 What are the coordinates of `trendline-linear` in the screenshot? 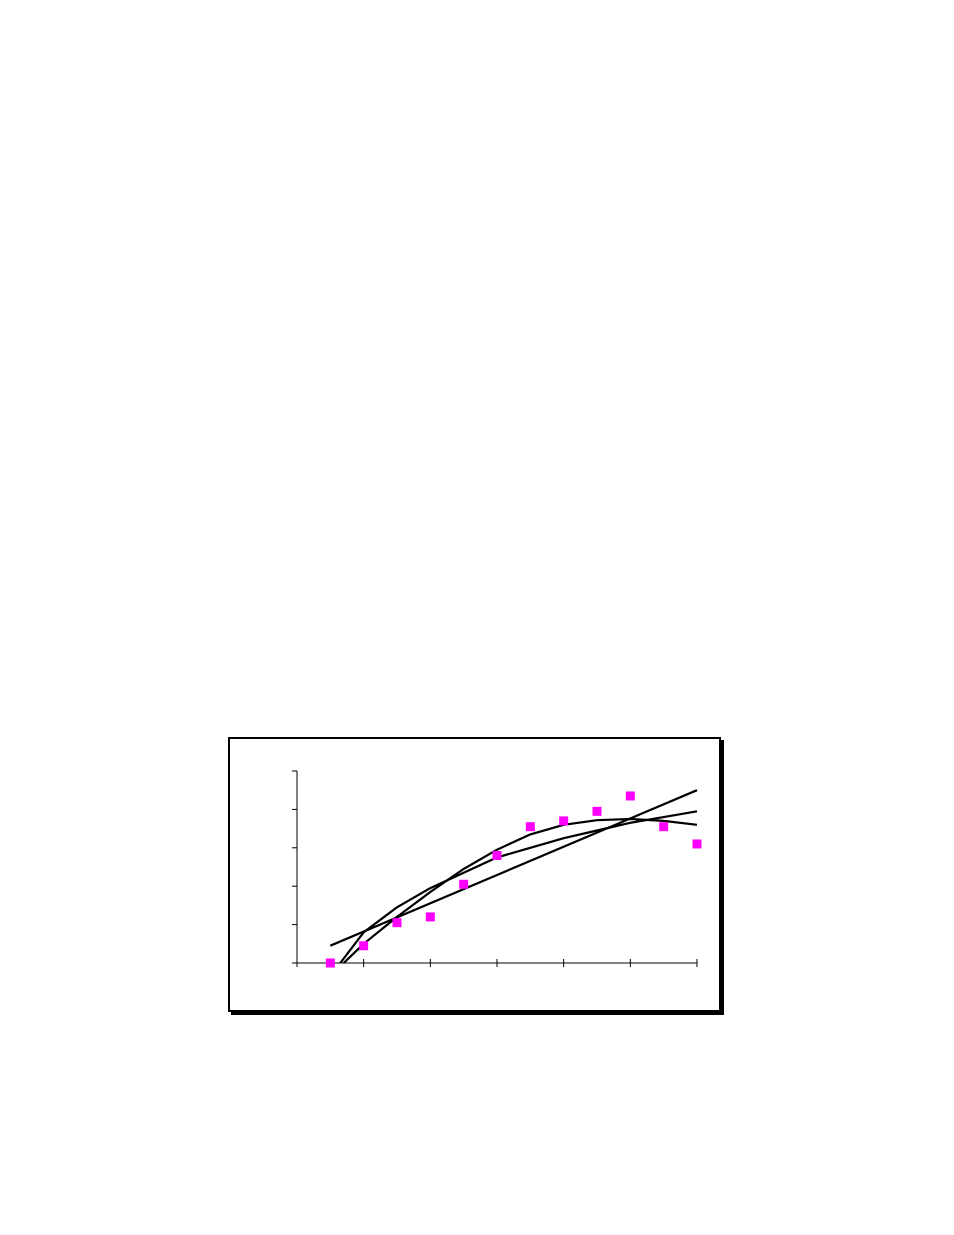 It's located at (513, 868).